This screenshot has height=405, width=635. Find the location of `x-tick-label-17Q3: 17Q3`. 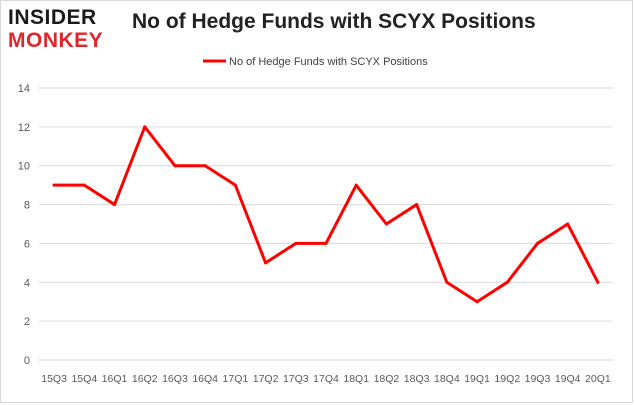

x-tick-label-17Q3: 17Q3 is located at coordinates (296, 379).